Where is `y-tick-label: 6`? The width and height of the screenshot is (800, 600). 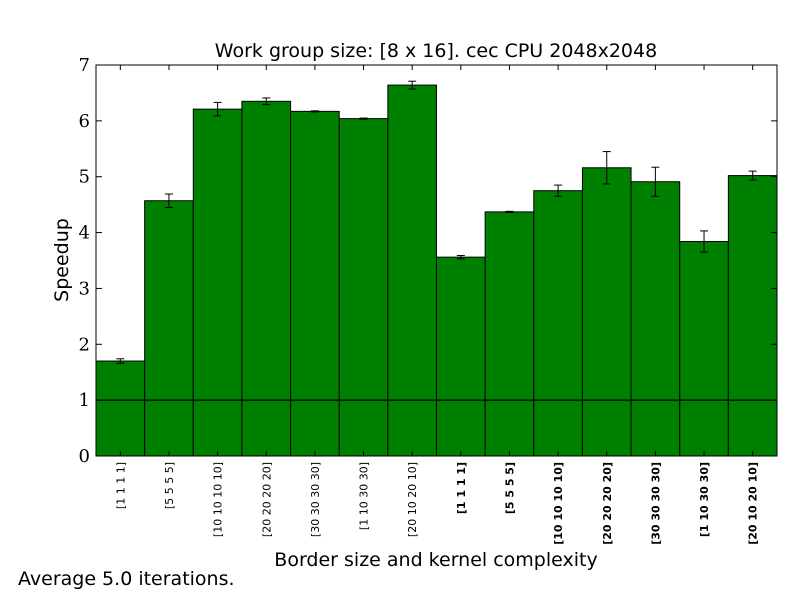 y-tick-label: 6 is located at coordinates (84, 121).